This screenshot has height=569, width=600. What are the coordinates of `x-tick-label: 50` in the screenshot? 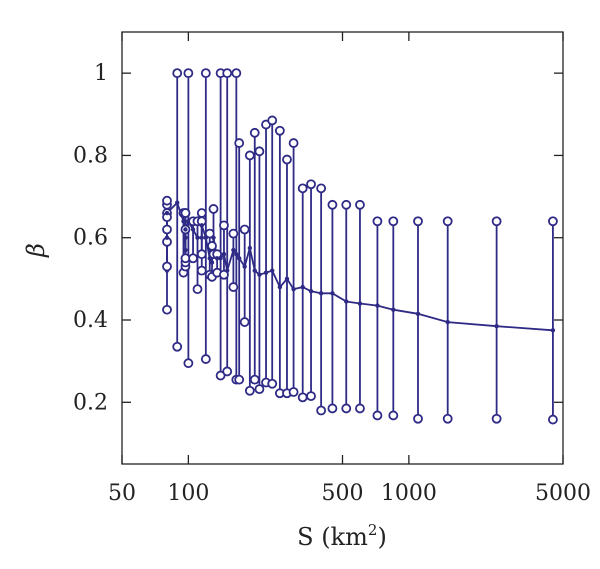 It's located at (122, 493).